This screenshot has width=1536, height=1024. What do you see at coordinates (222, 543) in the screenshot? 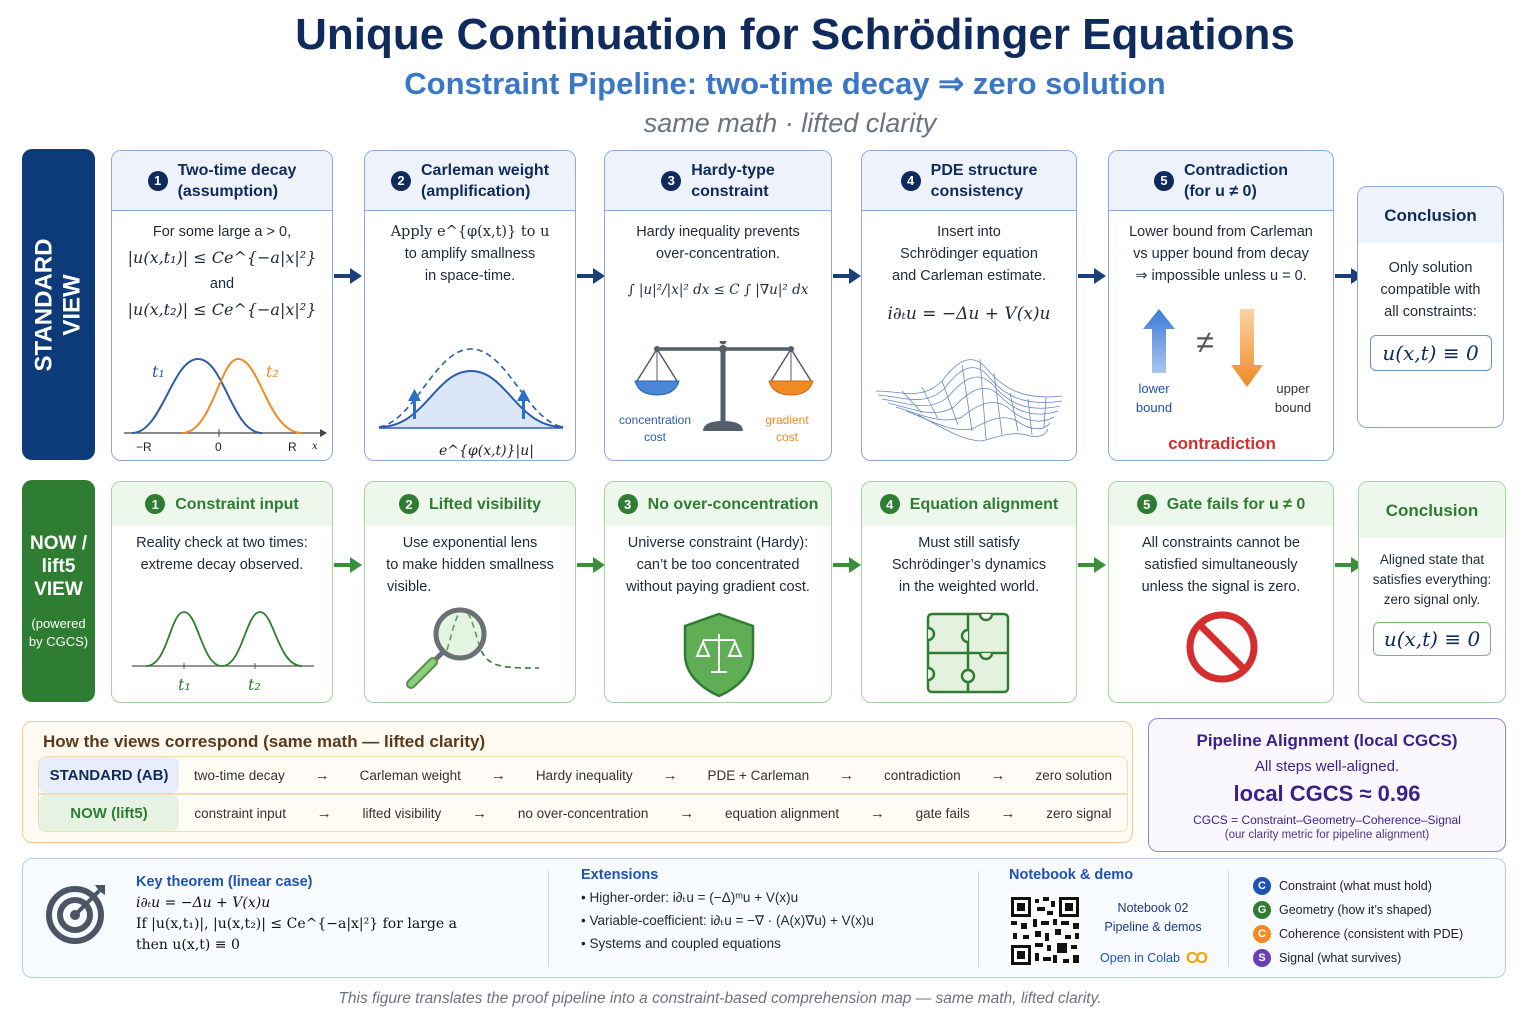
I see `card-text-1: Reality check at two times:` at bounding box center [222, 543].